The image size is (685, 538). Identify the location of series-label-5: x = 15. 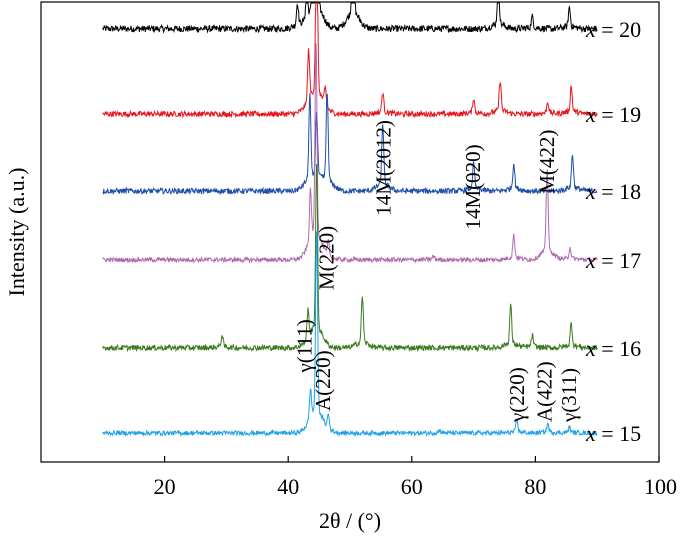
(613, 433).